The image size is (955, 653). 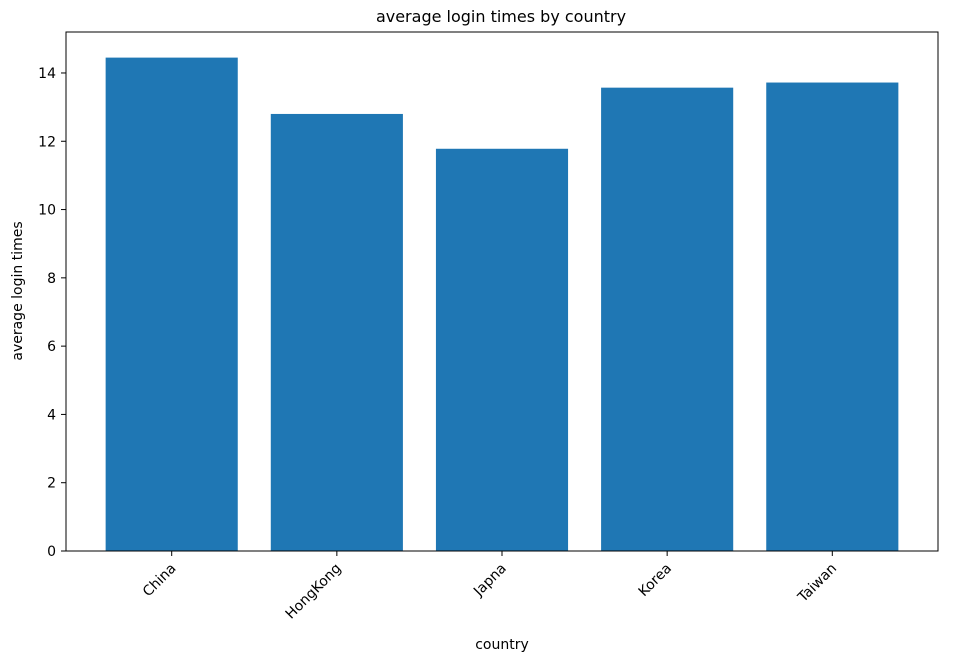 I want to click on bar-japna, so click(x=502, y=349).